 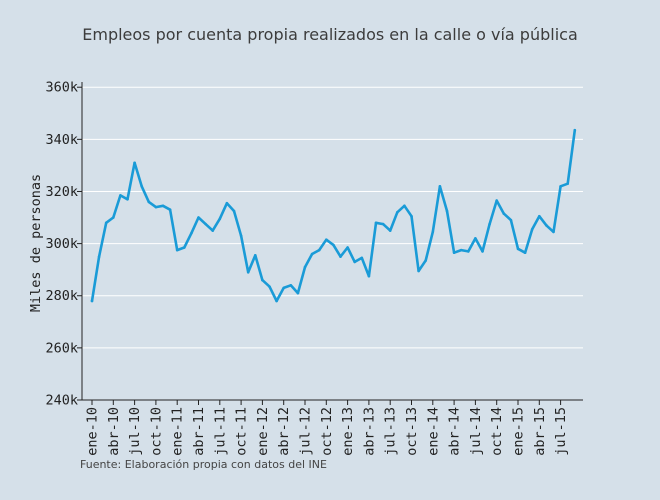 What do you see at coordinates (61, 348) in the screenshot?
I see `y-tick-label: 260k` at bounding box center [61, 348].